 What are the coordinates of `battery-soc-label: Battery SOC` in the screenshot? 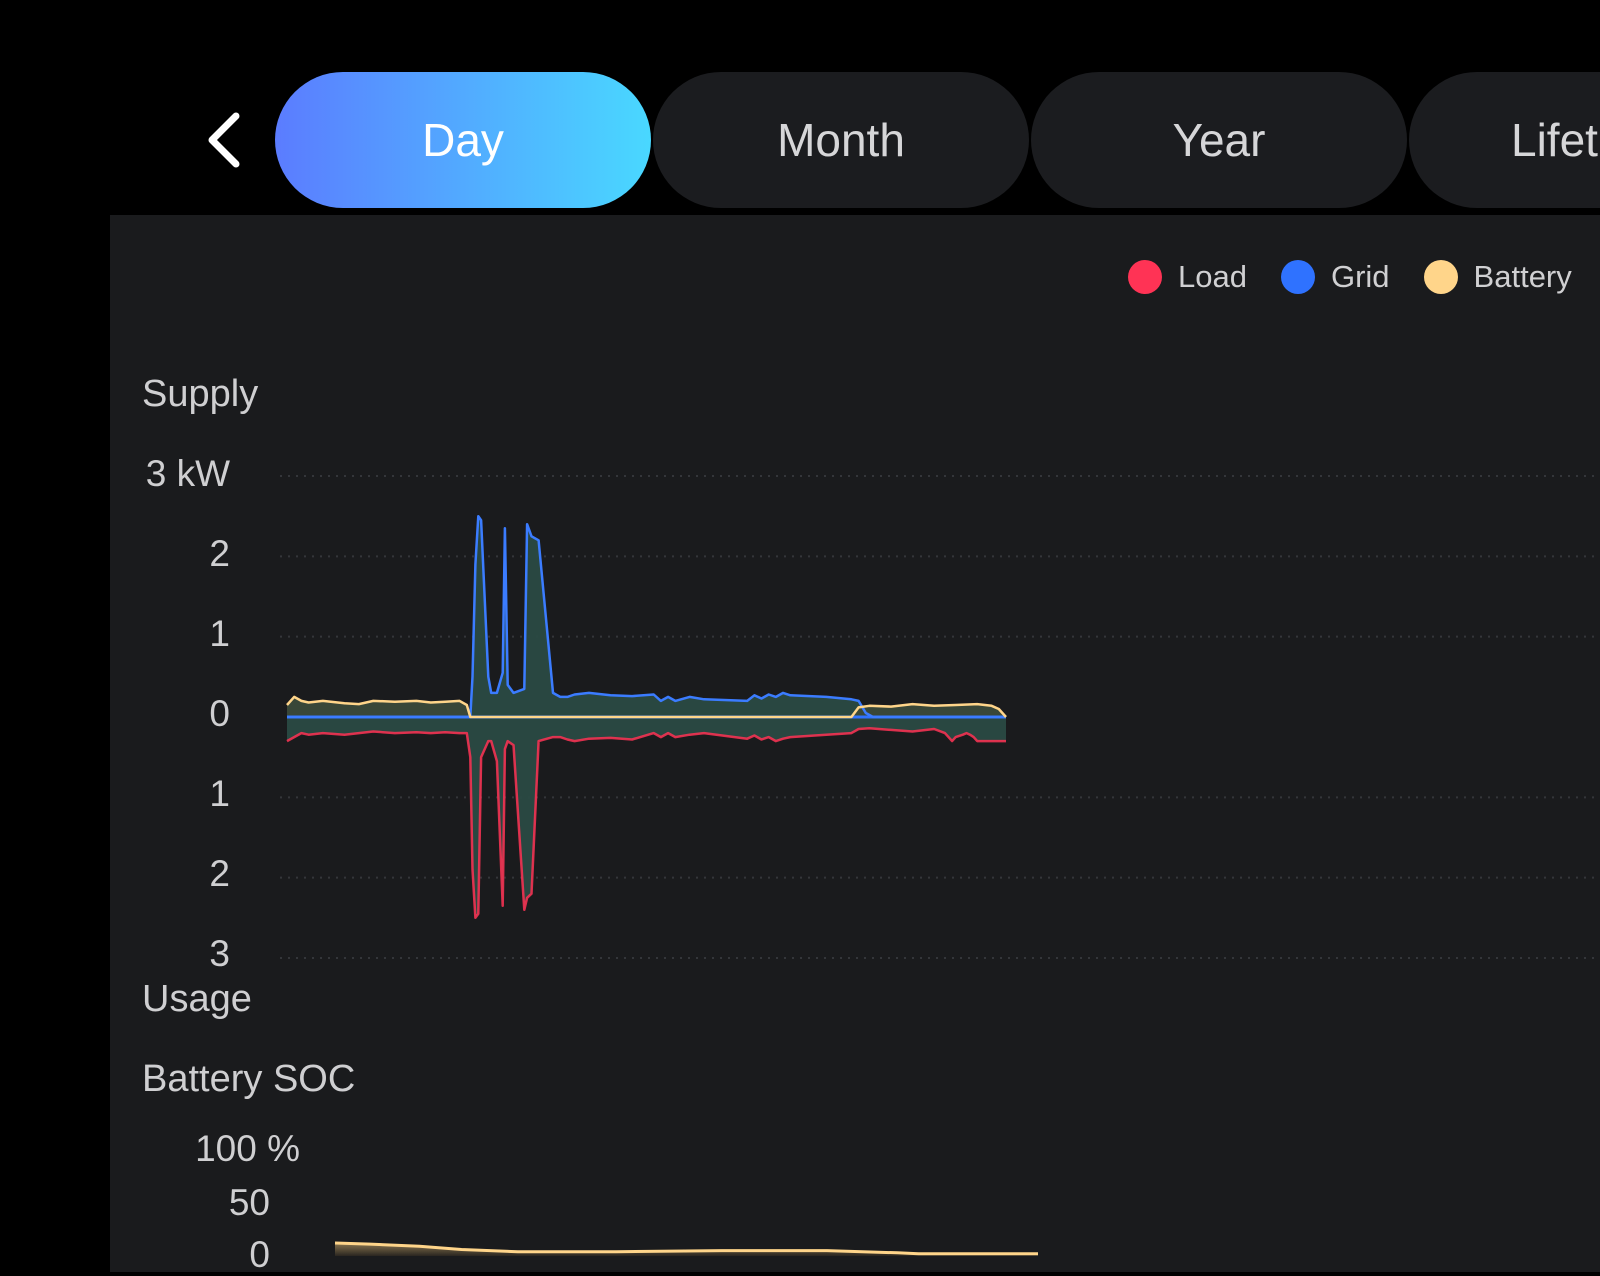 It's located at (249, 1079).